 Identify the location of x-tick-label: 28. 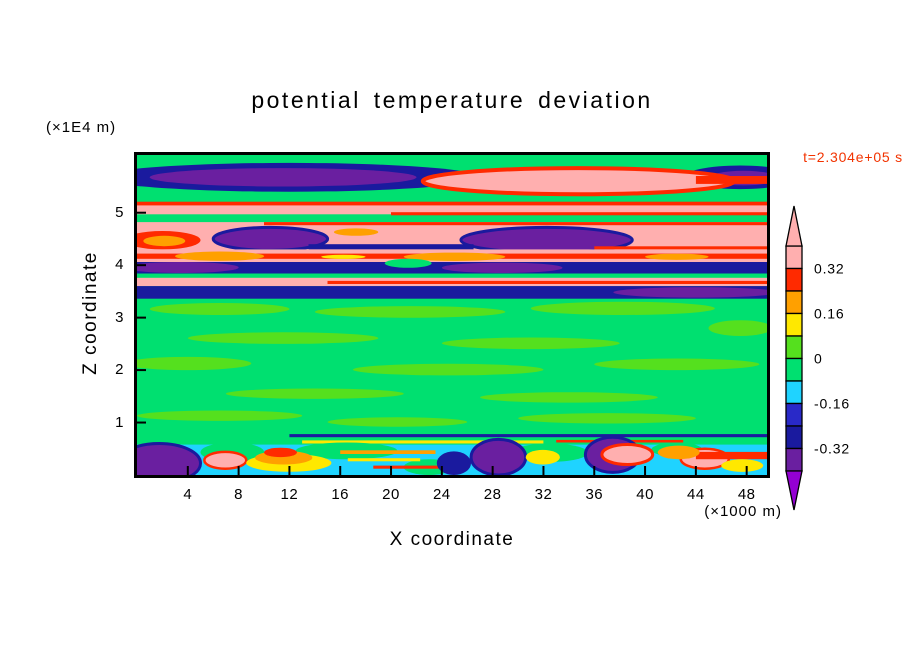
(492, 494).